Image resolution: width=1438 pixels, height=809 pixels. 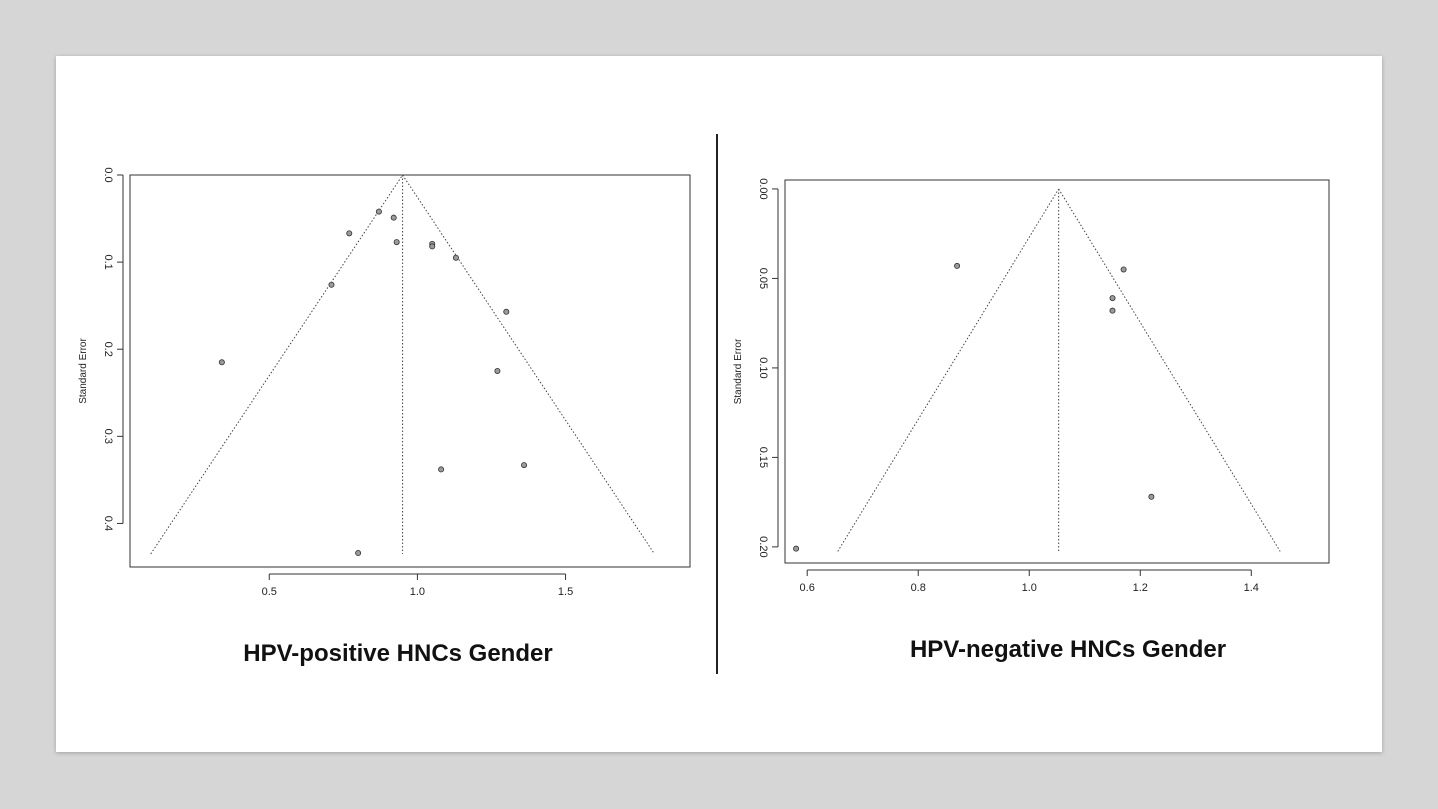 I want to click on x-tick-label: 1.5, so click(x=565, y=592).